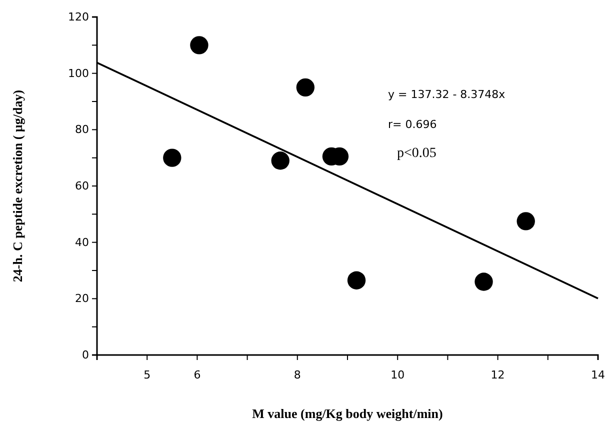 This screenshot has width=612, height=434. Describe the element at coordinates (598, 375) in the screenshot. I see `x-tick-label: 14` at that location.